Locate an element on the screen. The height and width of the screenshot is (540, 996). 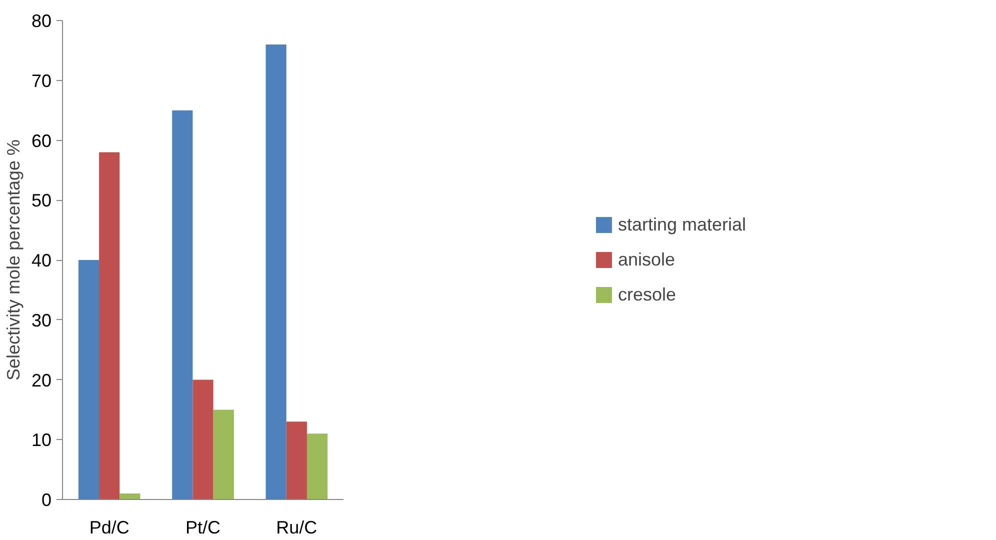
y-tick-label: 80 is located at coordinates (41, 21).